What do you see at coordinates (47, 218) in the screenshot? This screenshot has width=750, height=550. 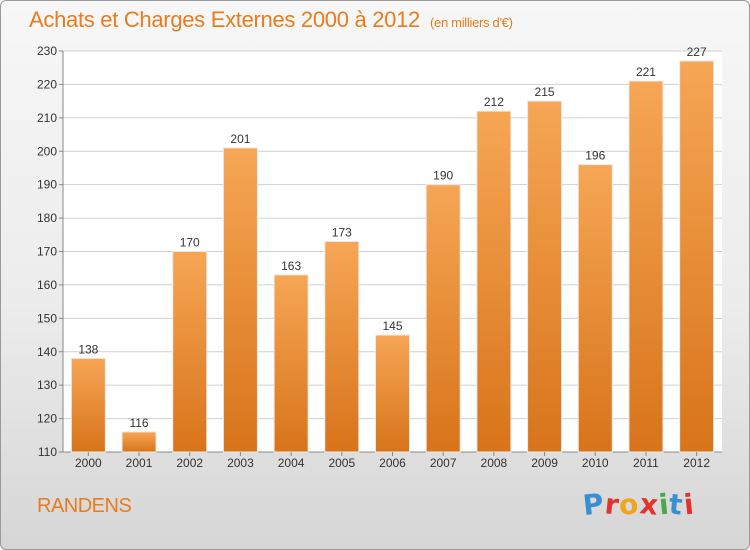 I see `y-tick-label: 180` at bounding box center [47, 218].